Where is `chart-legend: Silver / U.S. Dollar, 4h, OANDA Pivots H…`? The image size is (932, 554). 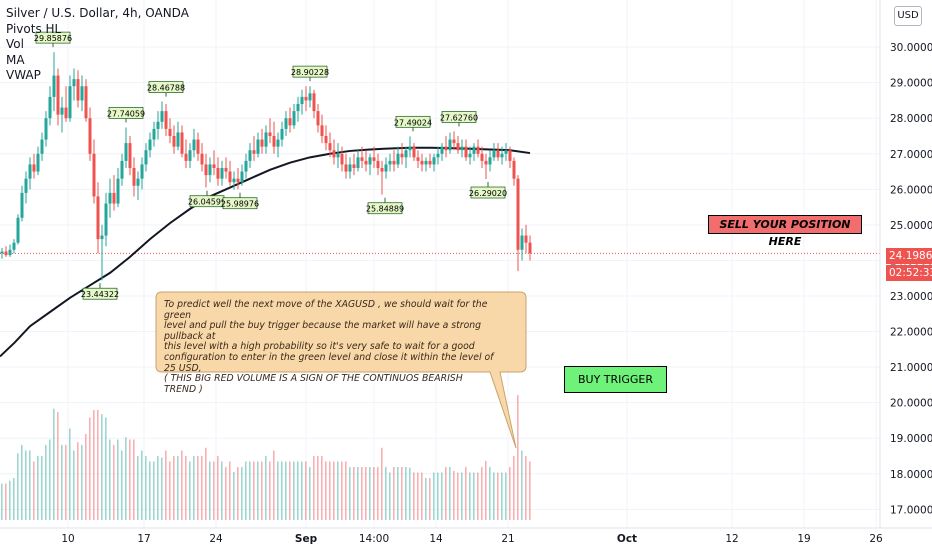
chart-legend: Silver / U.S. Dollar, 4h, OANDA Pivots H… is located at coordinates (97, 45).